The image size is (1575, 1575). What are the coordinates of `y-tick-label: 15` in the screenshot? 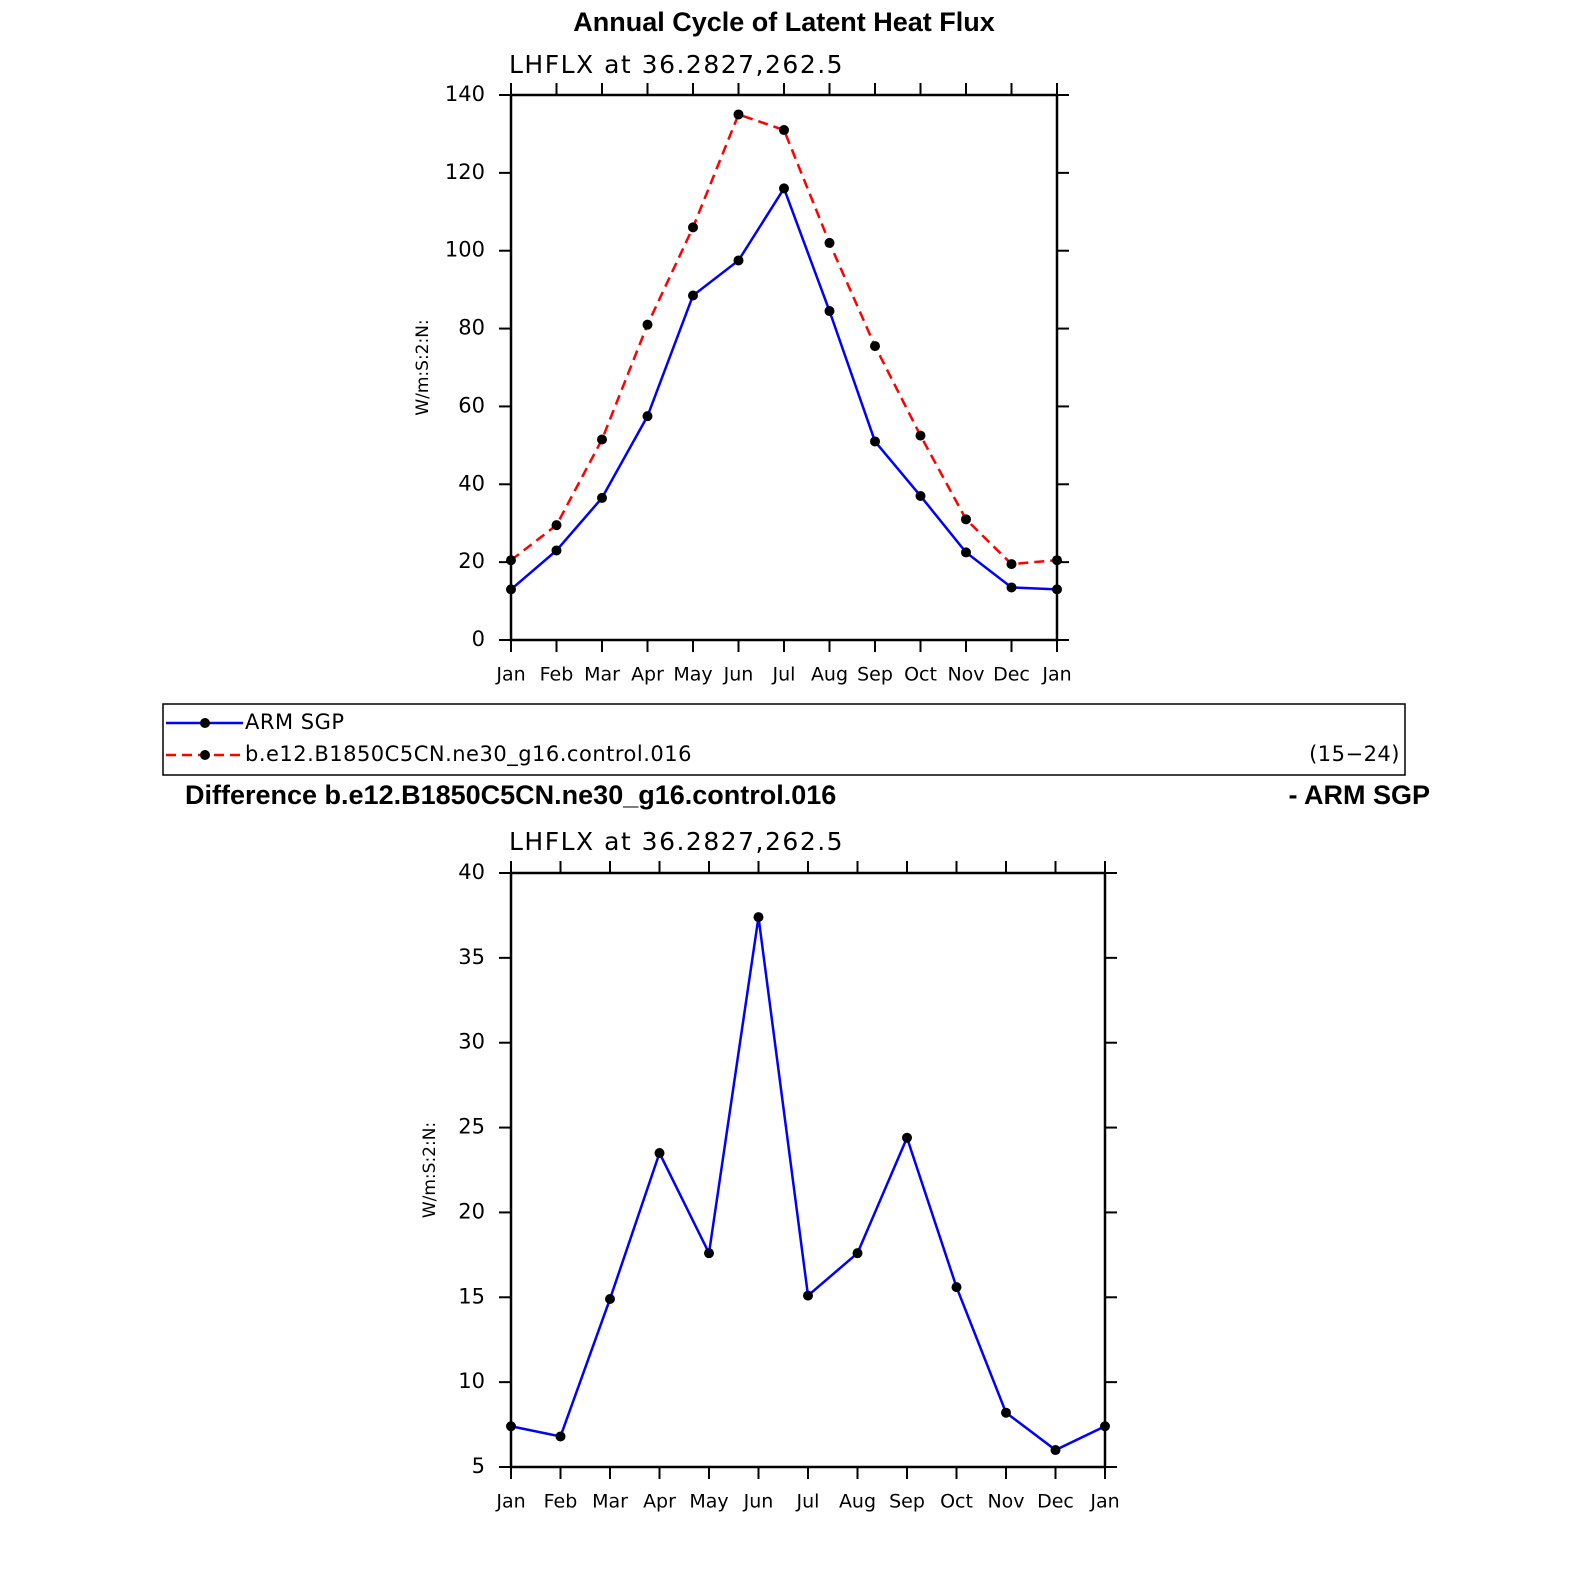 It's located at (471, 1296).